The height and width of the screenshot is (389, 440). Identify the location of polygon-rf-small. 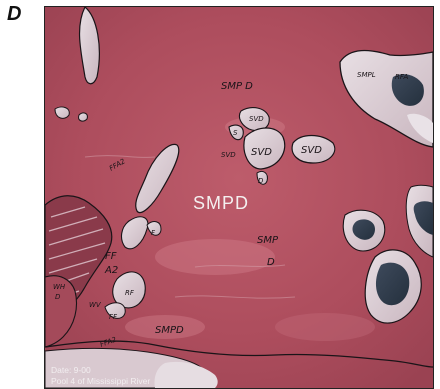
(115, 310).